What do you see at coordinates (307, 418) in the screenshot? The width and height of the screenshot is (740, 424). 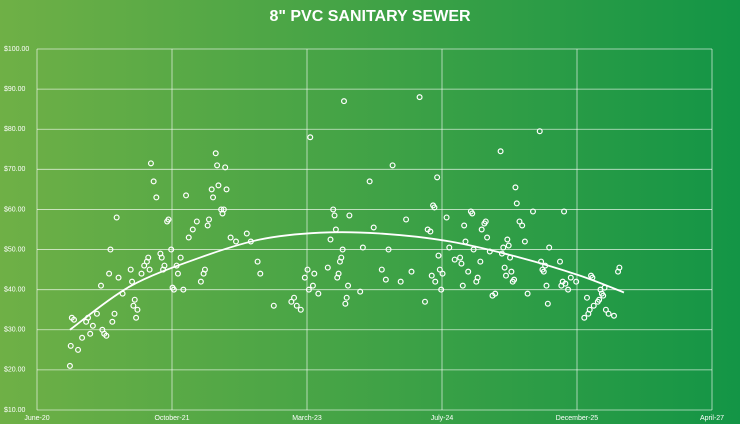 I see `x-tick-label: March-23` at bounding box center [307, 418].